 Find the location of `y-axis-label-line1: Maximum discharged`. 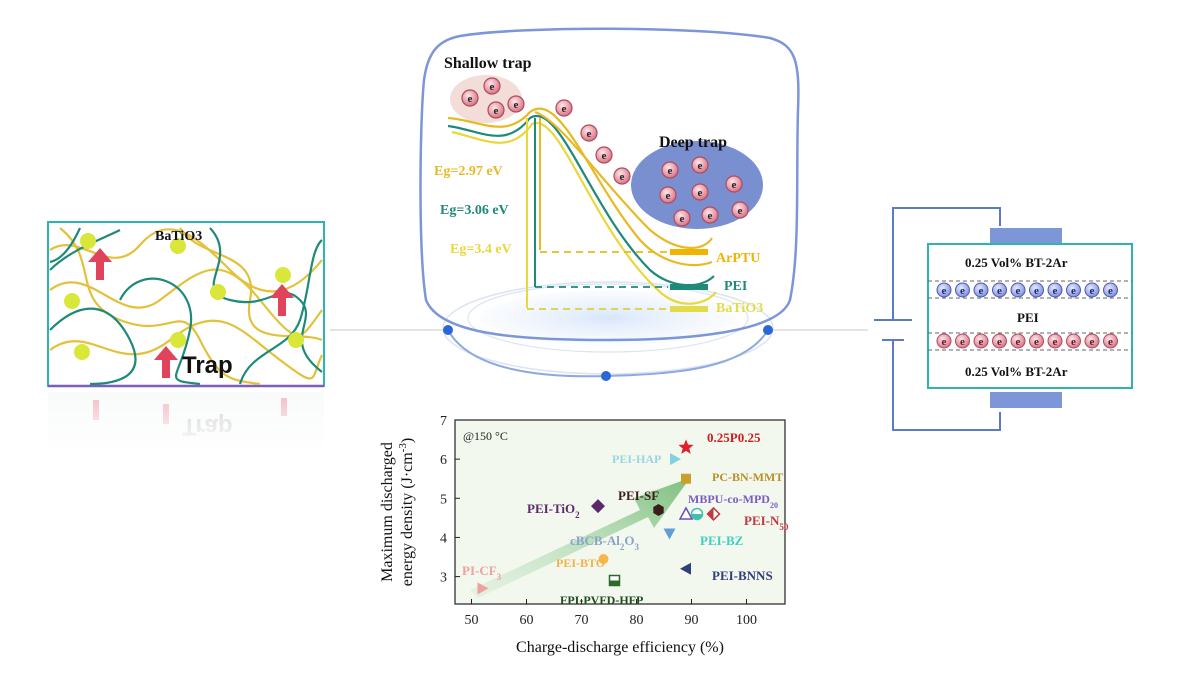

y-axis-label-line1: Maximum discharged is located at coordinates (387, 512).